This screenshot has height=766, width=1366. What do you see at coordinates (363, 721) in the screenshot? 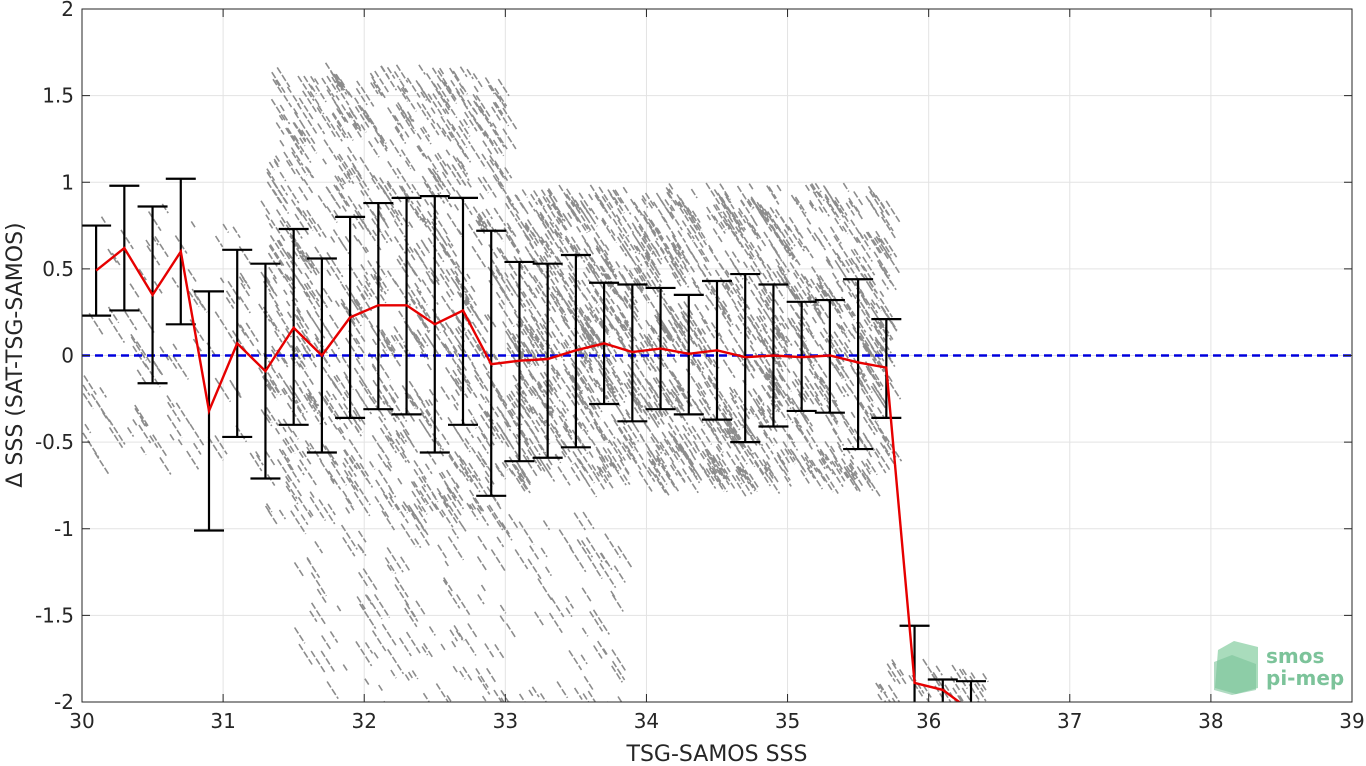
I see `x-tick-label-2: 32` at bounding box center [363, 721].